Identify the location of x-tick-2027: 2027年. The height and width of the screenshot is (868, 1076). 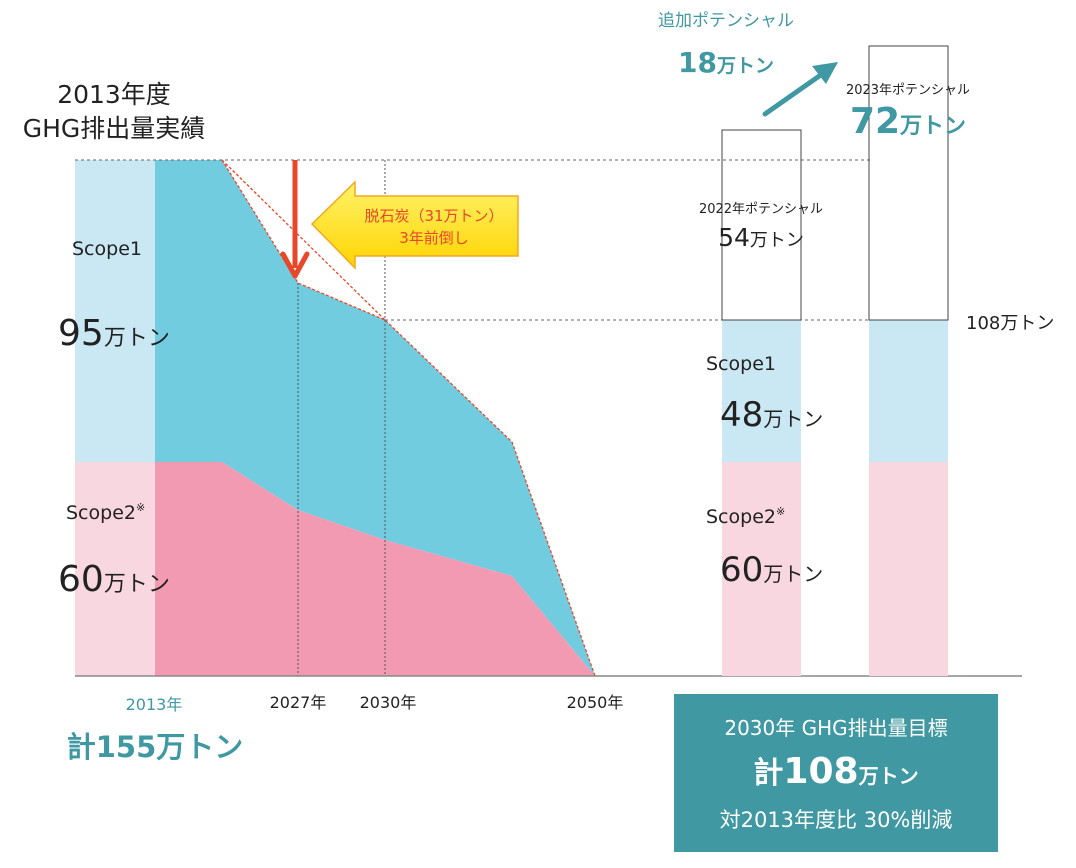
(298, 702).